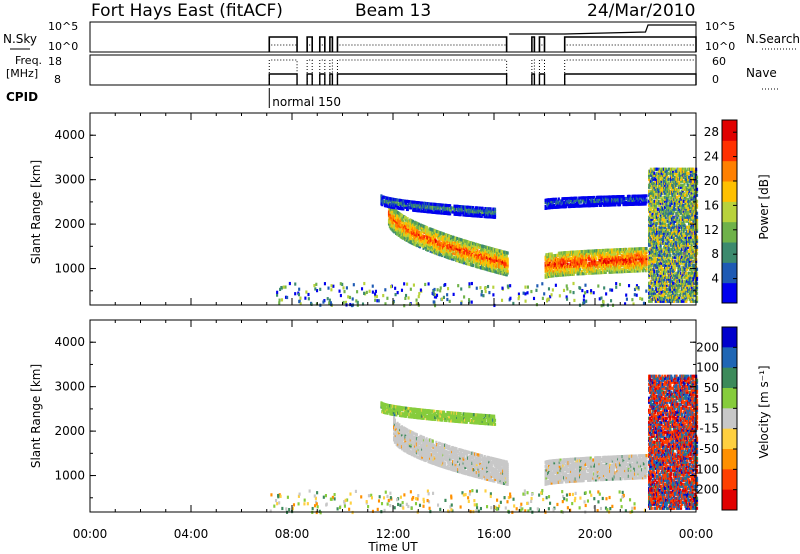  What do you see at coordinates (602, 29) in the screenshot?
I see `nsky-rise` at bounding box center [602, 29].